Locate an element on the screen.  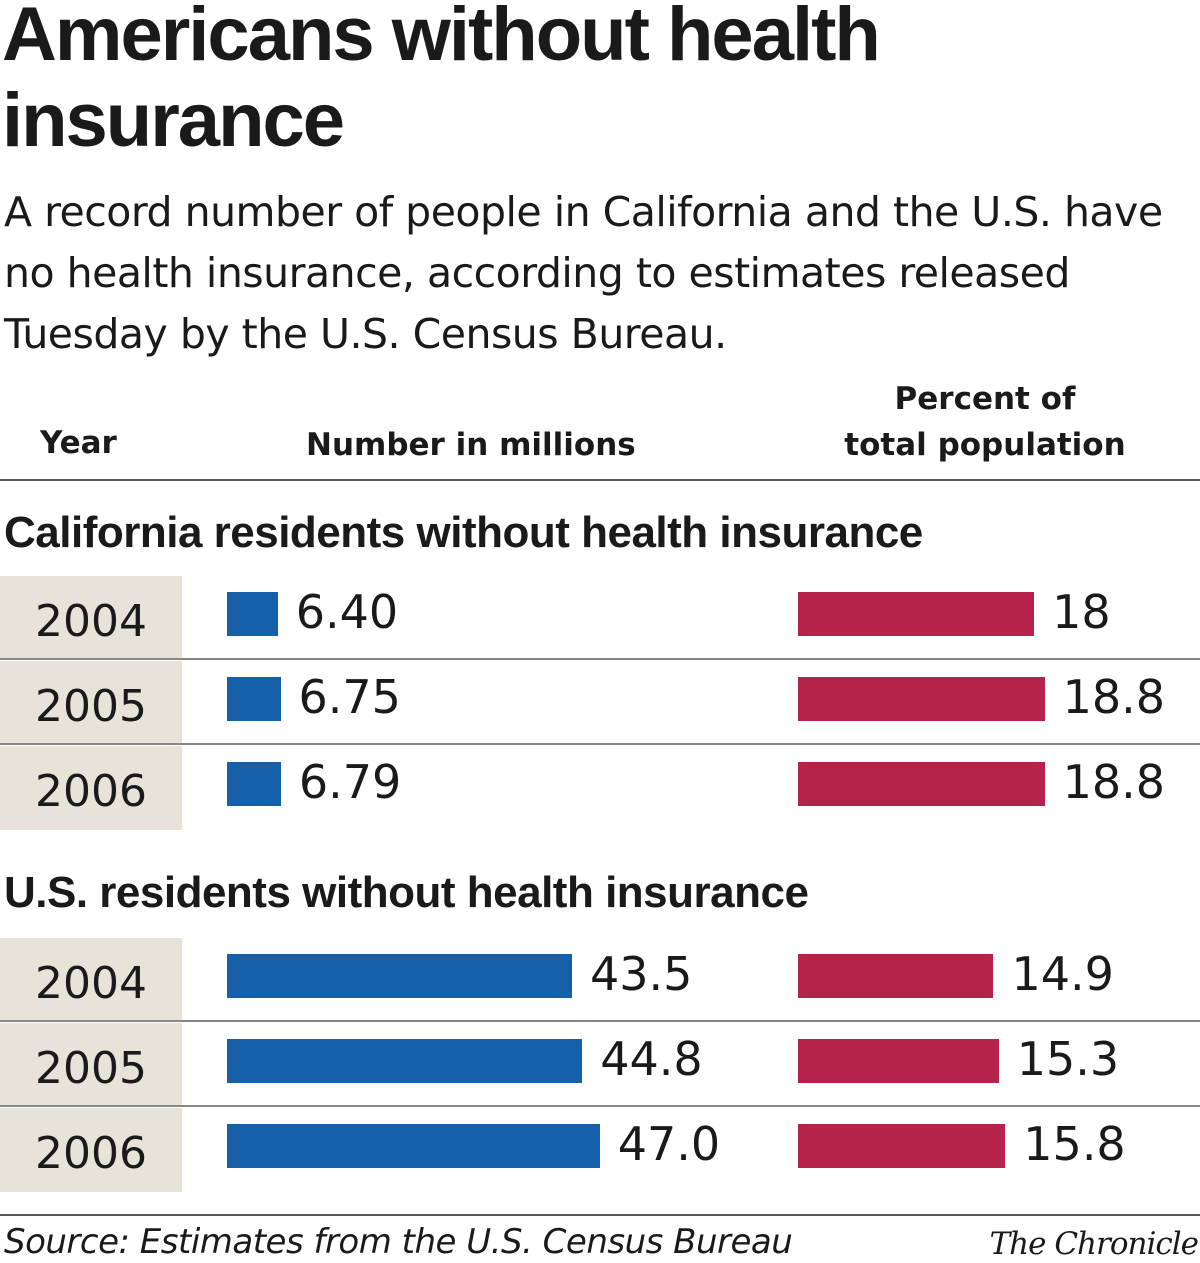
header-rule is located at coordinates (600, 480).